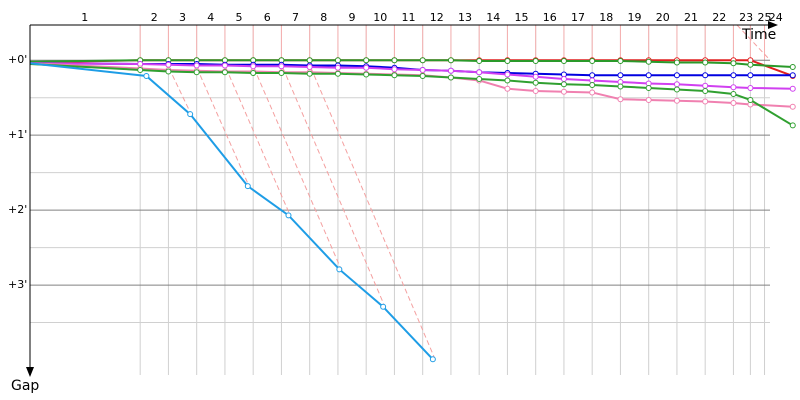 The image size is (800, 400). Describe the element at coordinates (663, 17) in the screenshot. I see `x-tick-label: 20` at that location.